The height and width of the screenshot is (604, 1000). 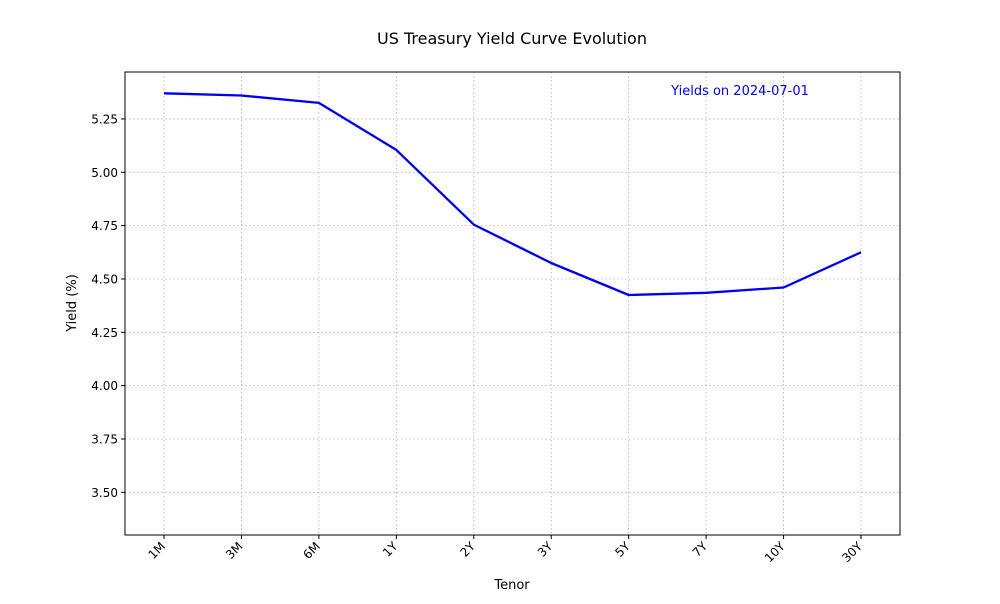 I want to click on x-tick-label: 3Y, so click(x=545, y=549).